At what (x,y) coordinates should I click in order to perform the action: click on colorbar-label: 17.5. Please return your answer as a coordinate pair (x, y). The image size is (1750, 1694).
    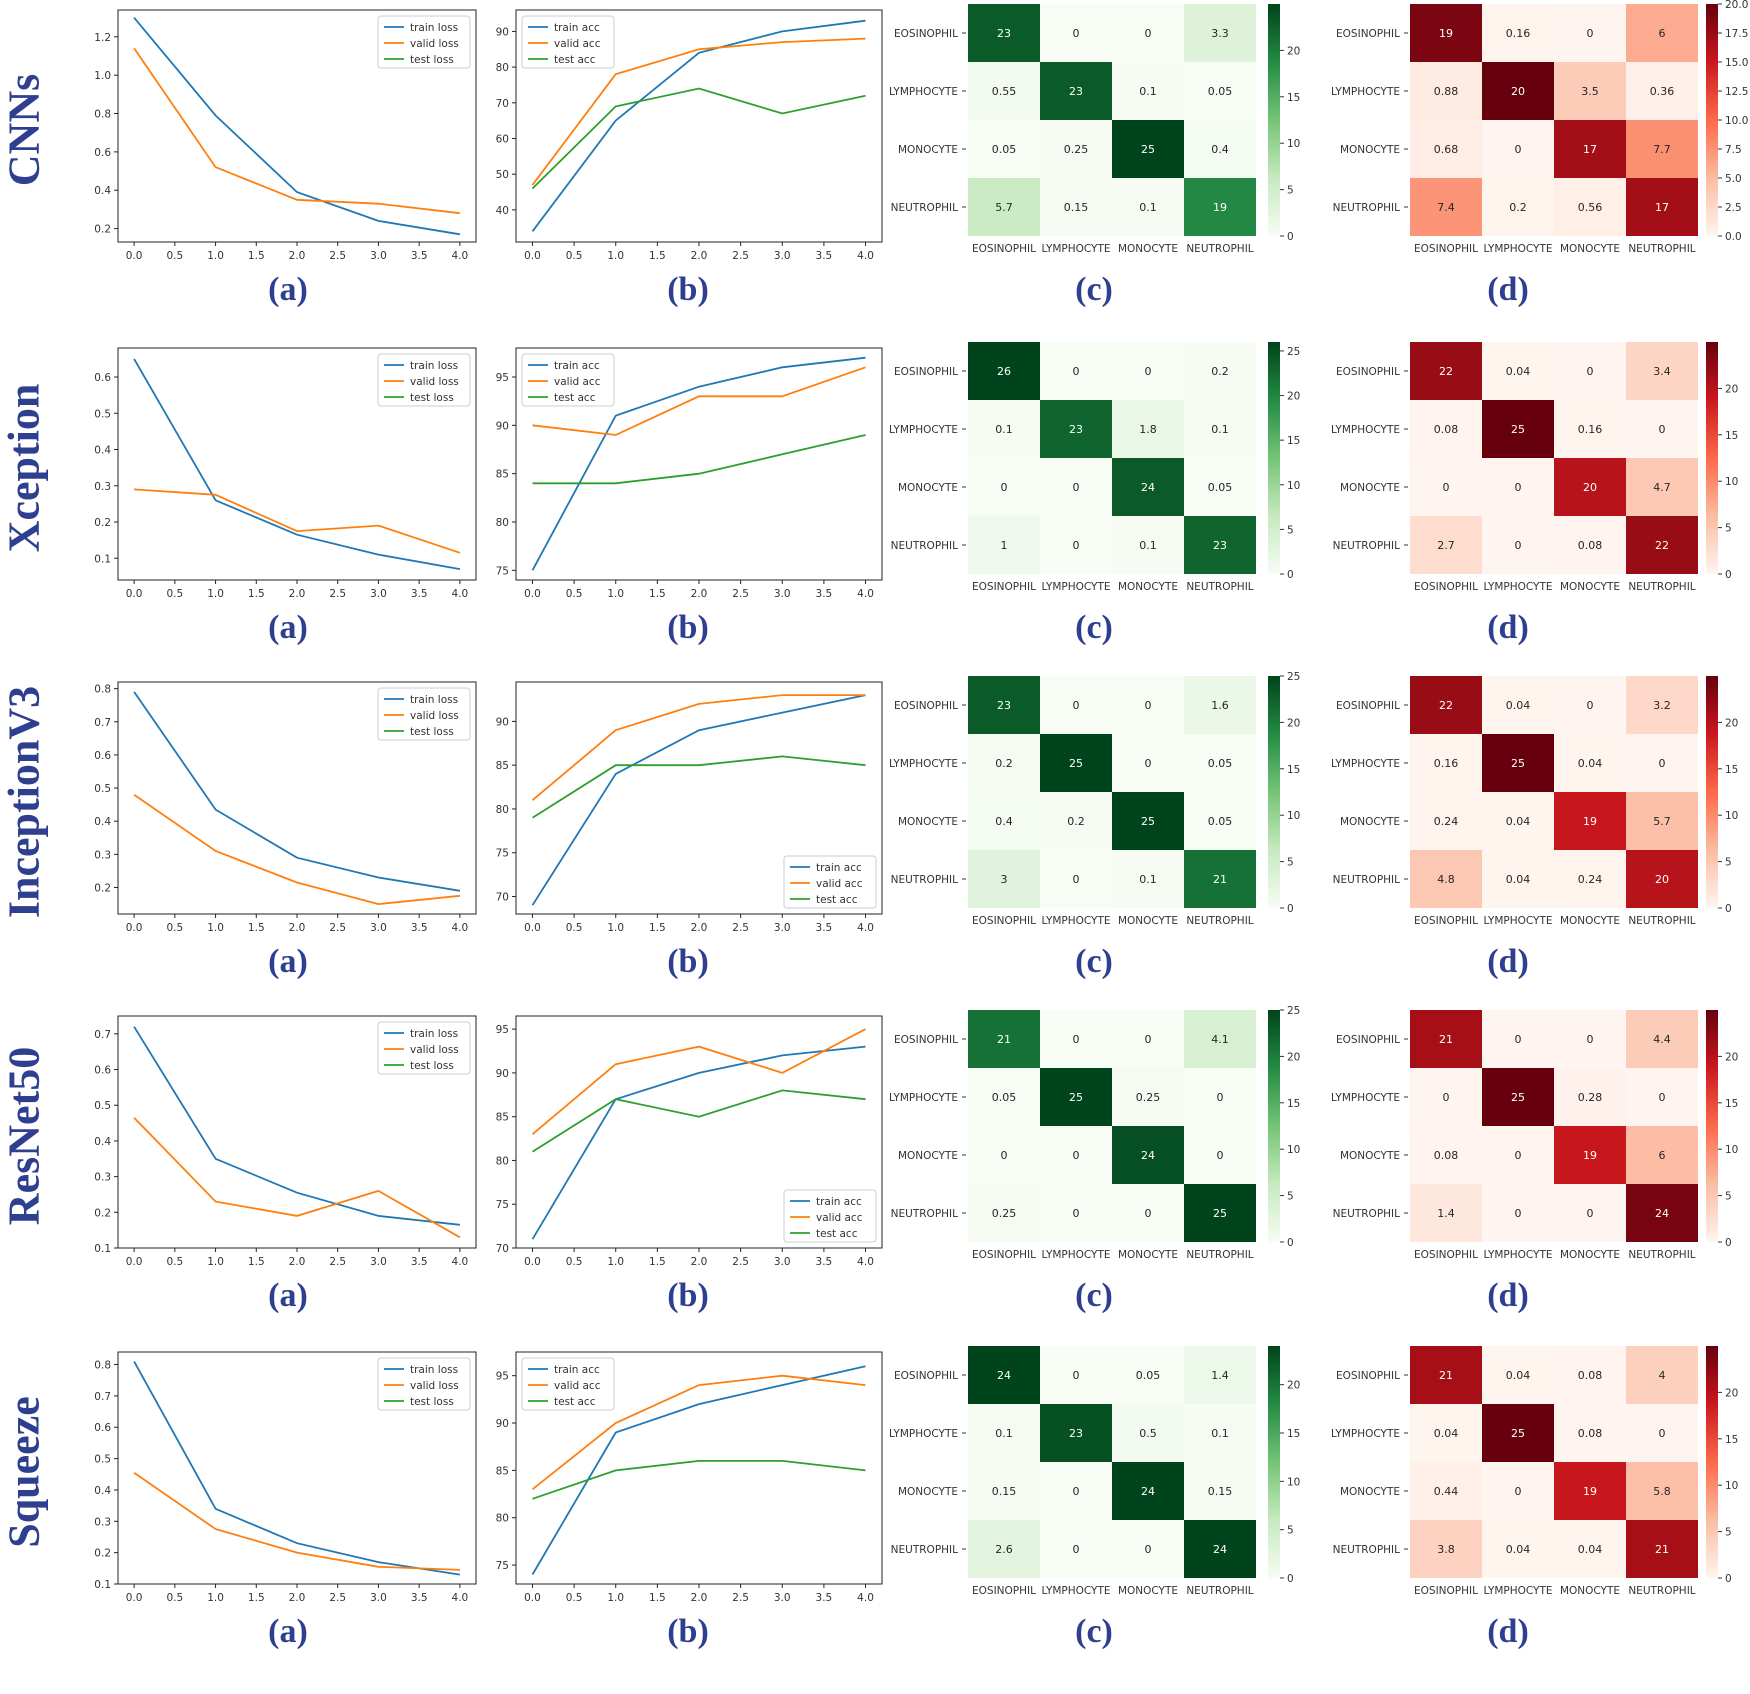
    Looking at the image, I should click on (1736, 34).